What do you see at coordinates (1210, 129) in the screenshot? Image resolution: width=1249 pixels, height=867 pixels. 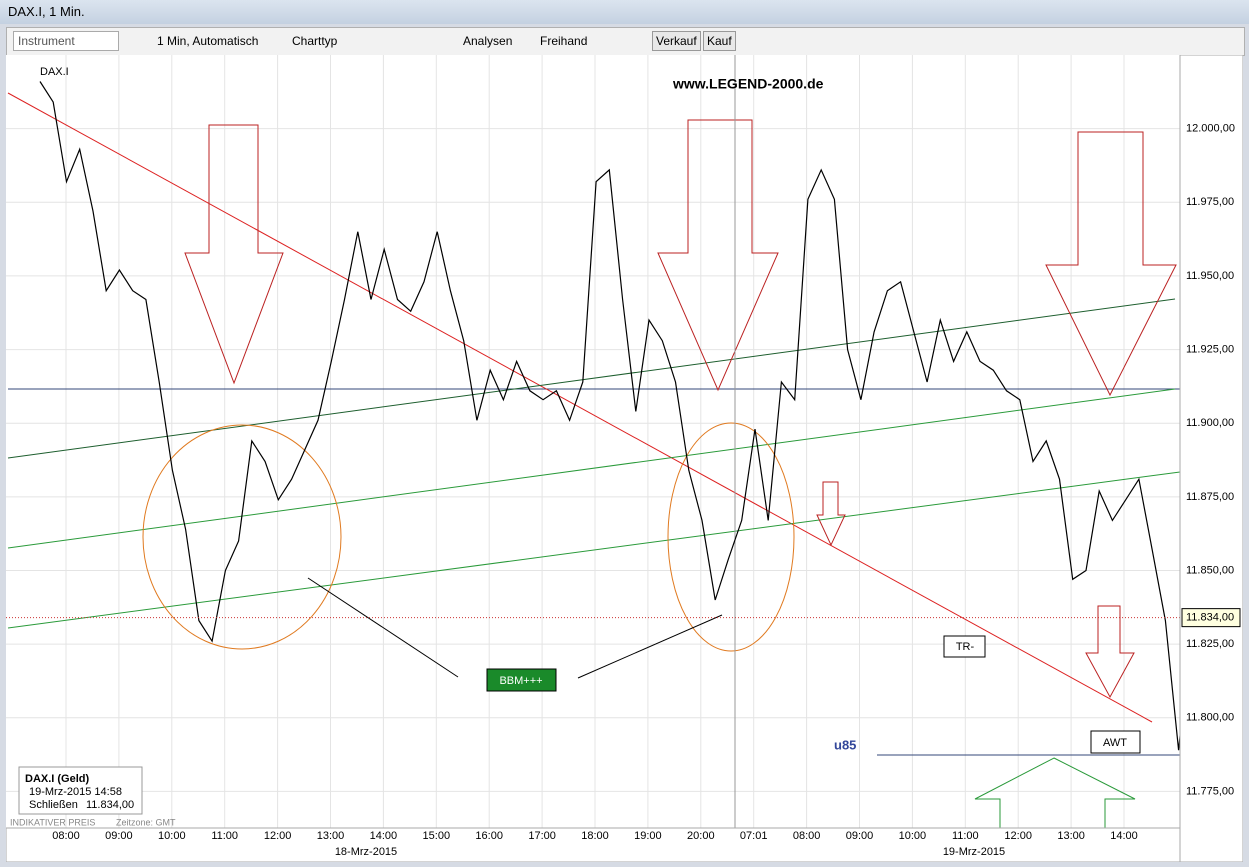 I see `y-tick-label: 12.000,00` at bounding box center [1210, 129].